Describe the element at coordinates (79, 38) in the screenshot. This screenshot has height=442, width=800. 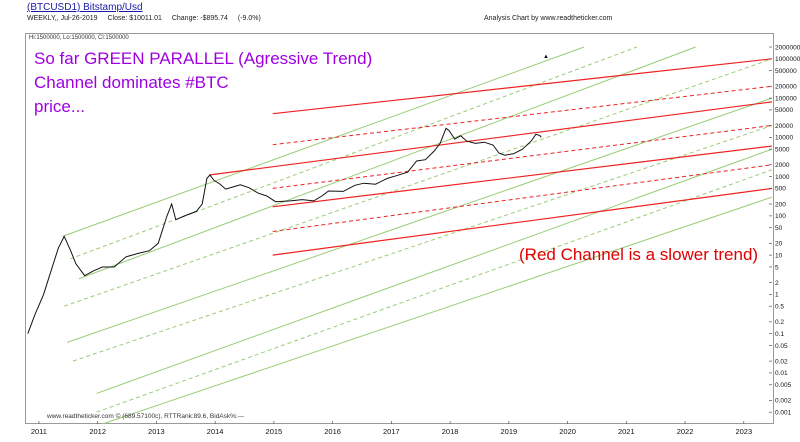
I see `hilo-readout: Hi:1500000, Lo:1500000, Cl:1500000` at that location.